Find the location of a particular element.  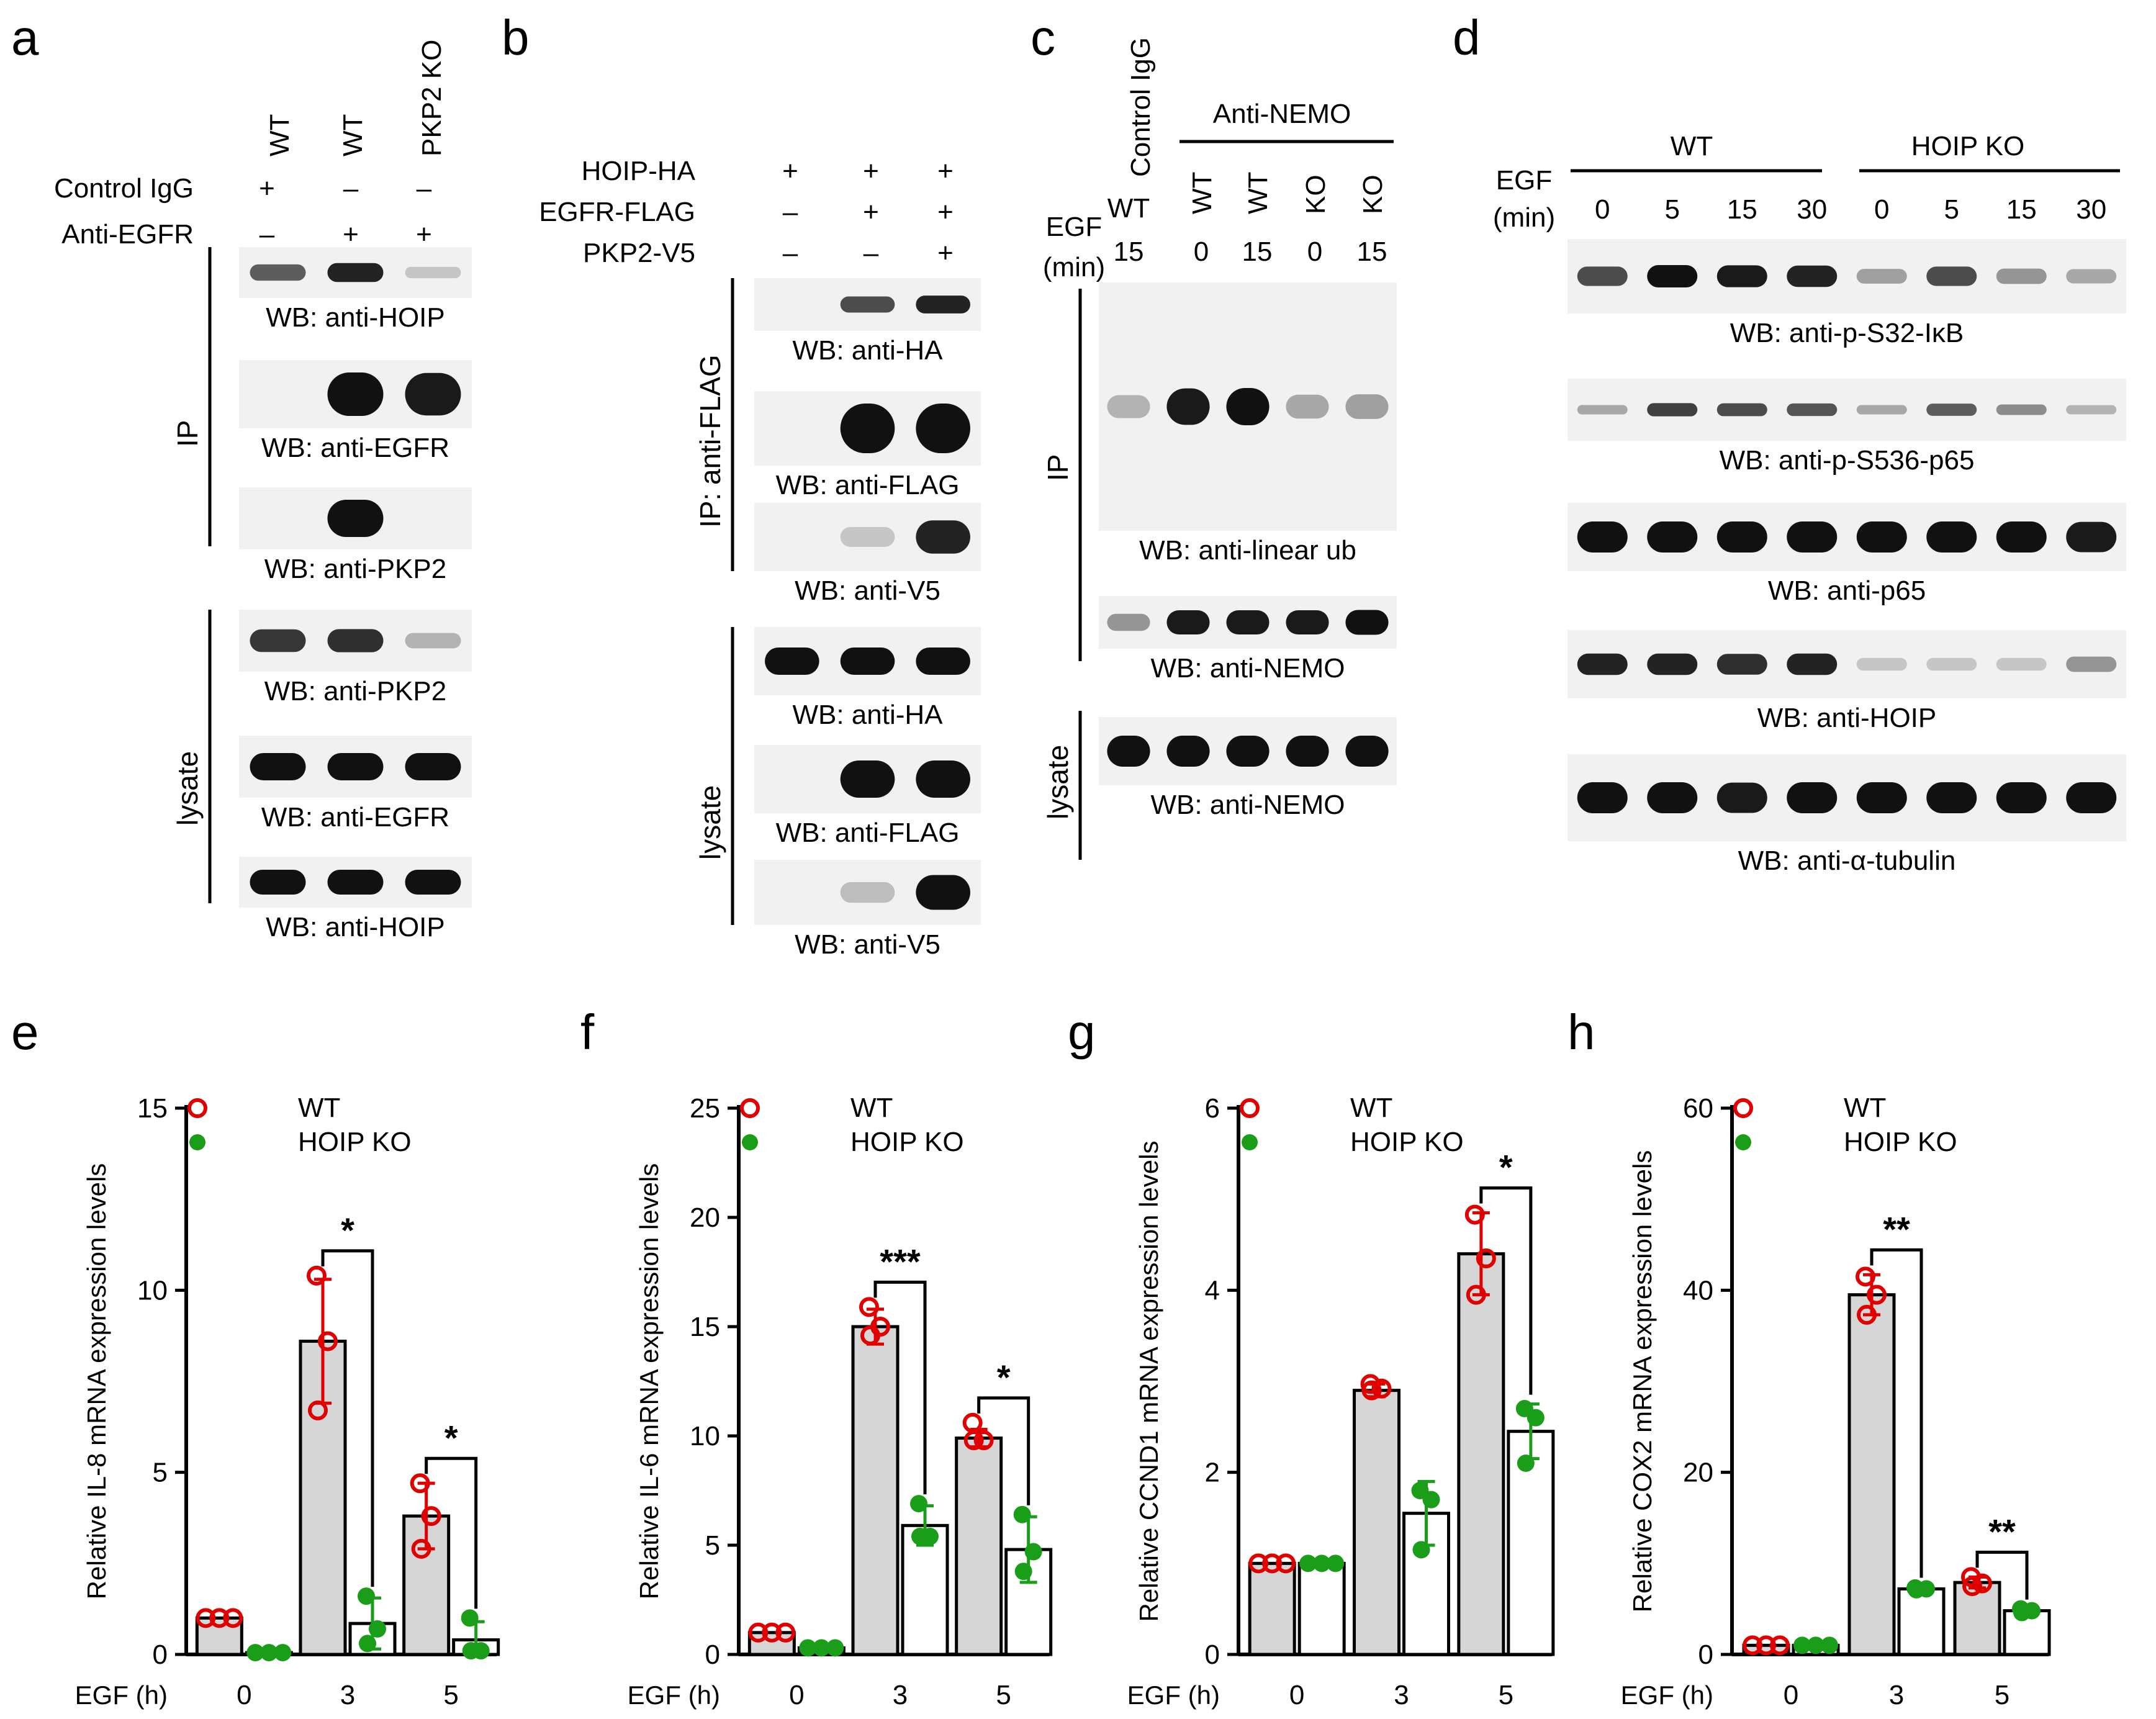

y-tick-label: 40 is located at coordinates (1698, 1290).